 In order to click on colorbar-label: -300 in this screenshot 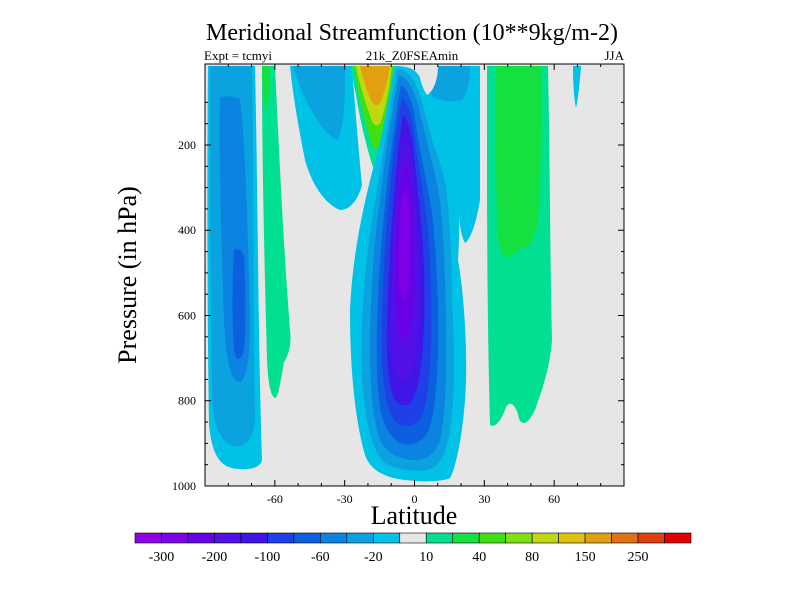, I will do `click(162, 557)`.